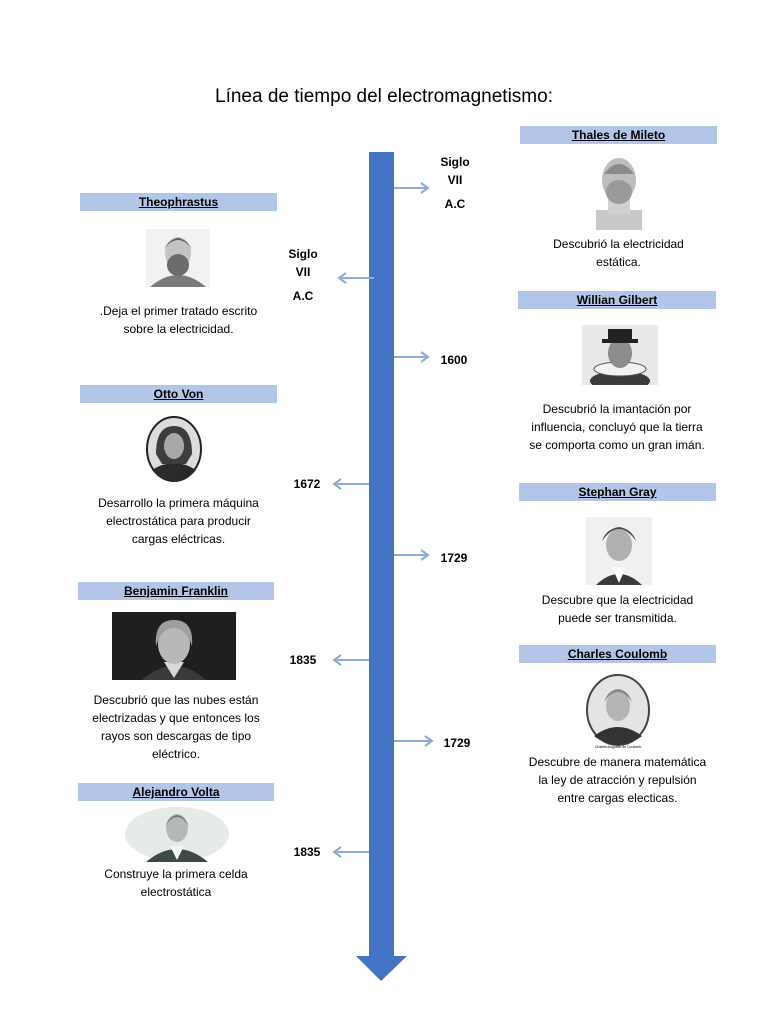  I want to click on desc-line: Descubre de manera matemática, so click(617, 762).